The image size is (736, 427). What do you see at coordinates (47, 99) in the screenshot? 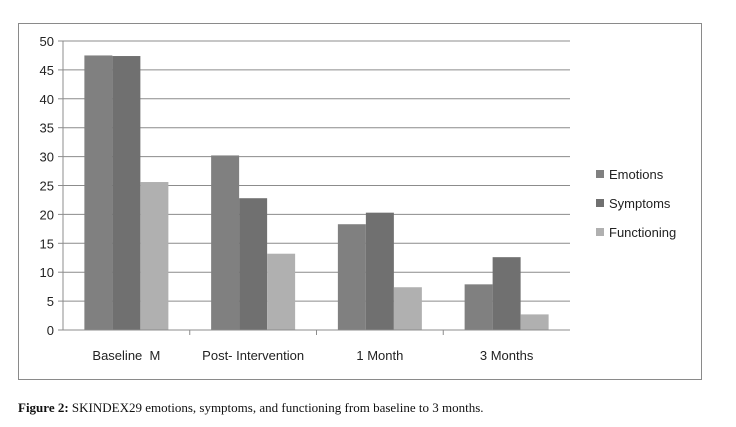
I see `y-tick-label: 40` at bounding box center [47, 99].